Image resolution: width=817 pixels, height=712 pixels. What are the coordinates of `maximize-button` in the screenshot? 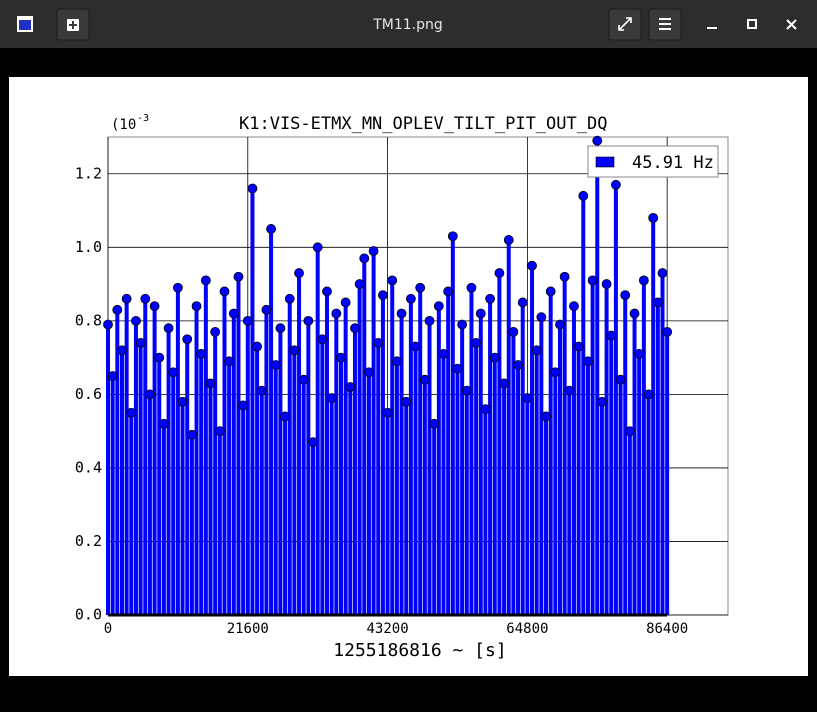 It's located at (752, 24).